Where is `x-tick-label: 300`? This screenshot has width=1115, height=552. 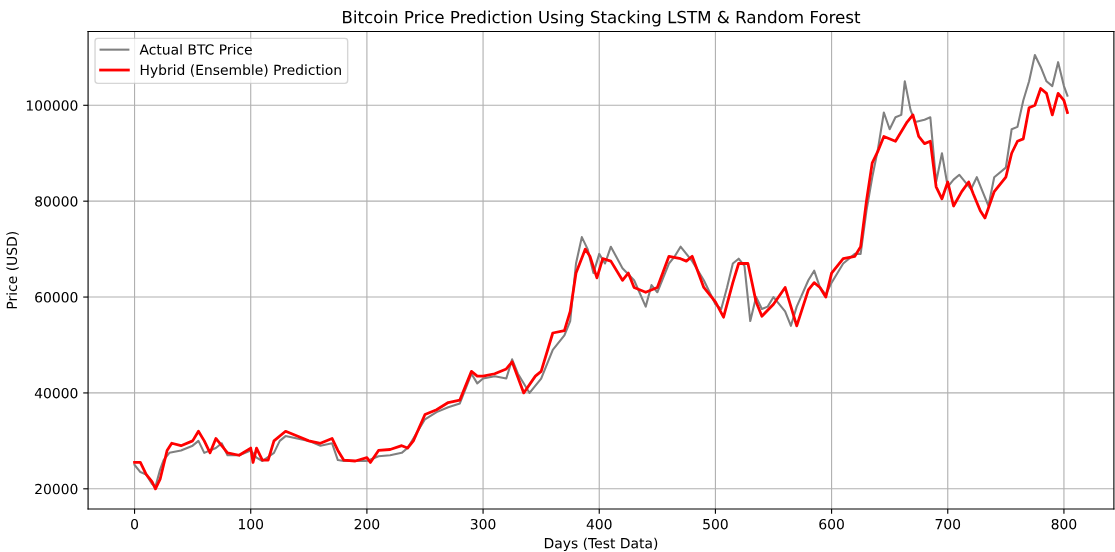
x-tick-label: 300 is located at coordinates (483, 524).